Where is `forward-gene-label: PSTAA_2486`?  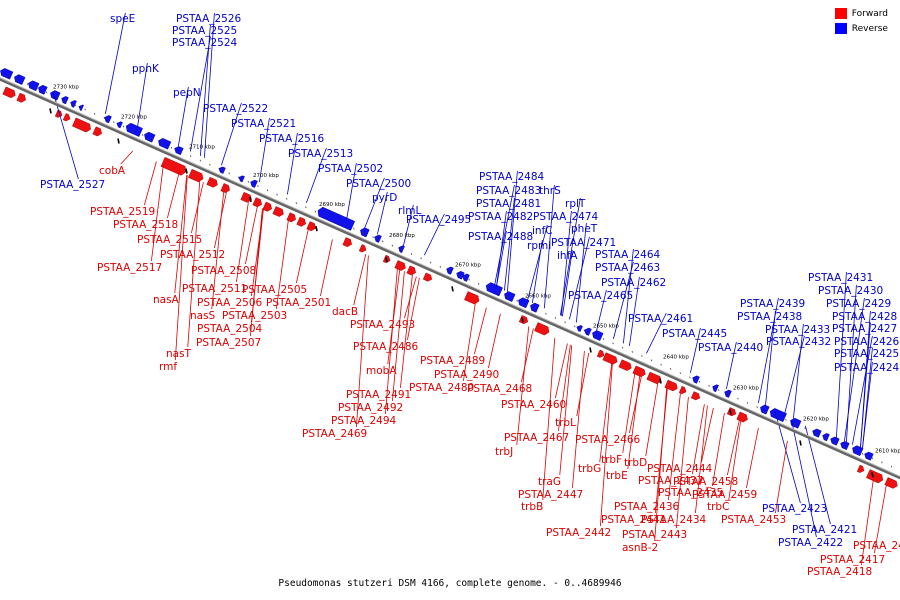 forward-gene-label: PSTAA_2486 is located at coordinates (386, 347).